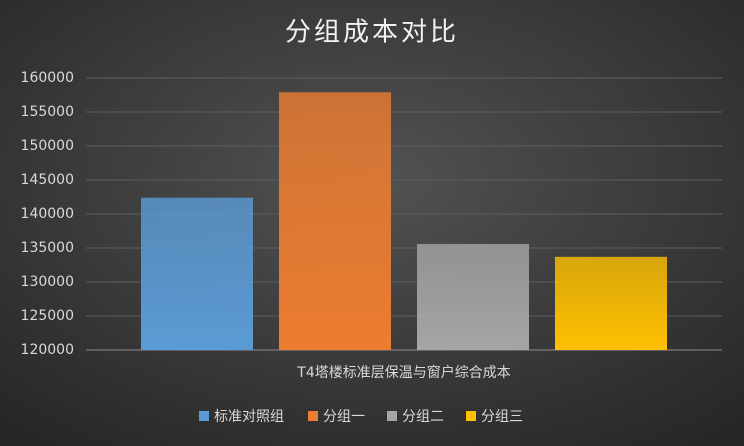 This screenshot has width=744, height=446. Describe the element at coordinates (423, 417) in the screenshot. I see `legend-label: 分组二` at that location.